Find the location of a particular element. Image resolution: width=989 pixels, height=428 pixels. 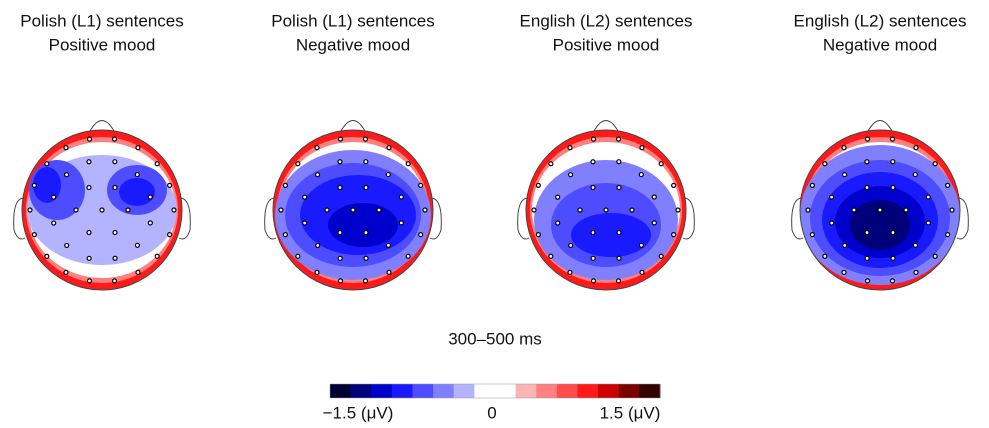

colorbar-max-label: 1.5 (μV) is located at coordinates (630, 412).